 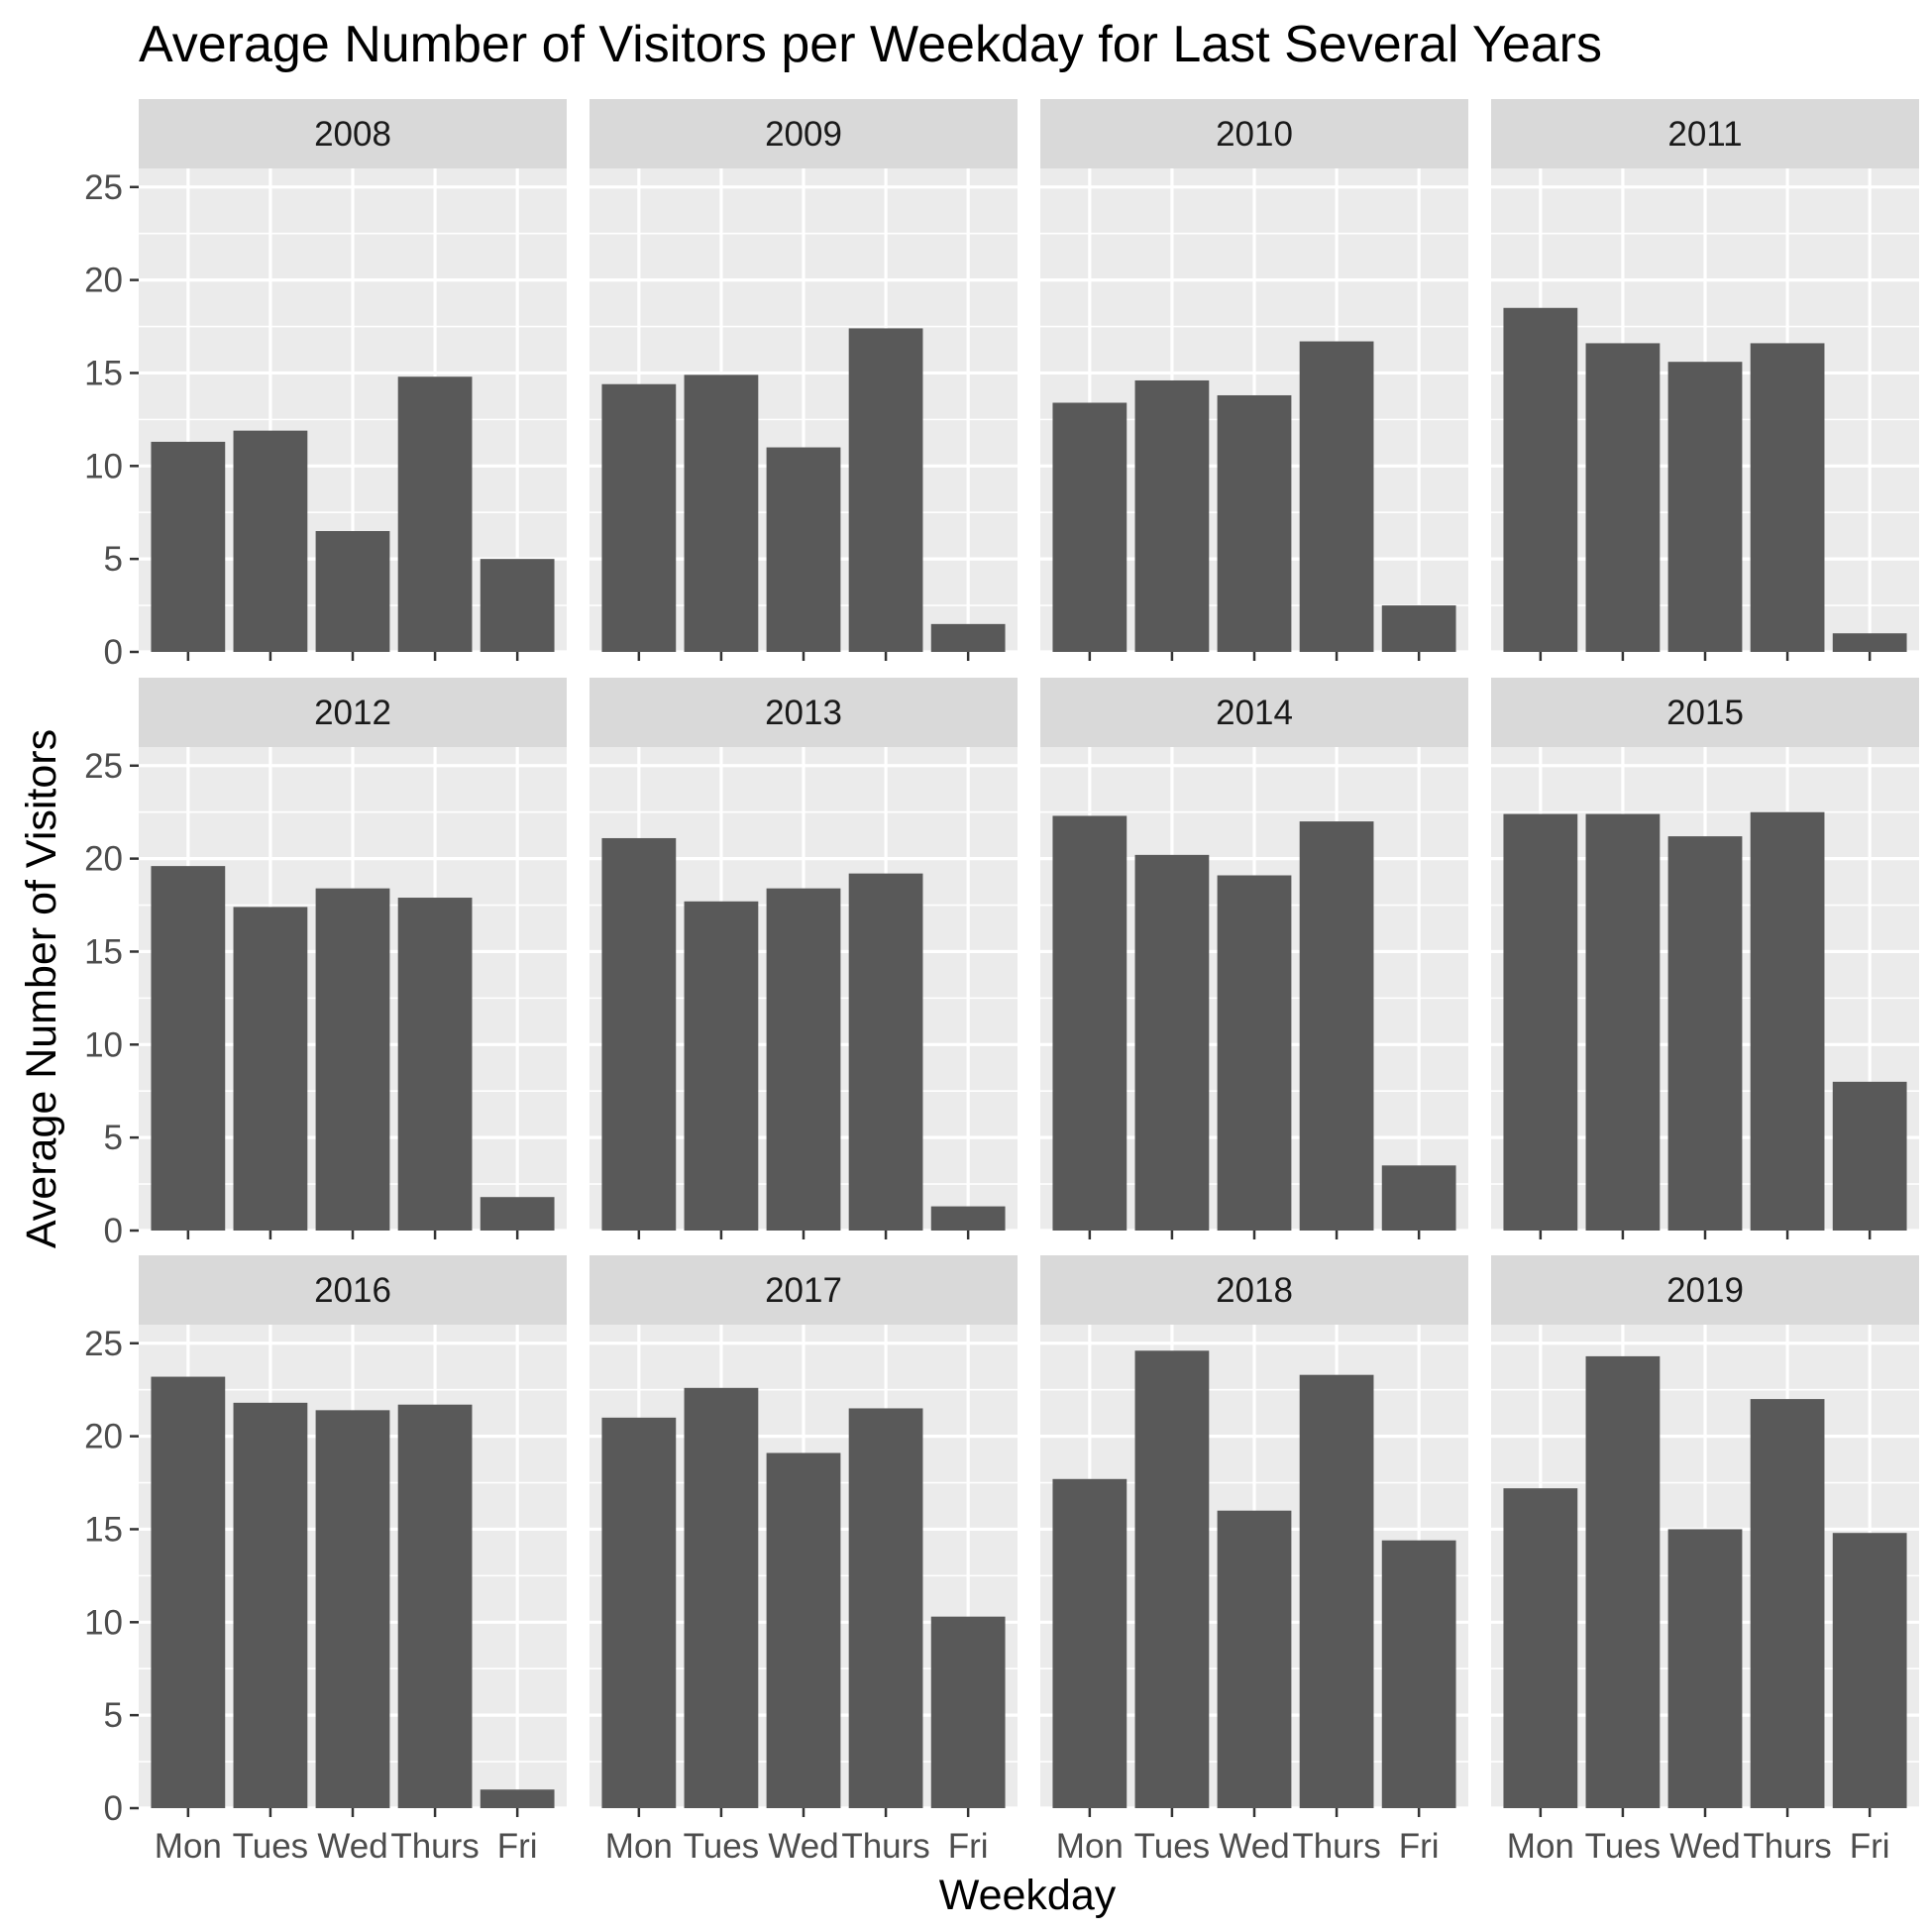 What do you see at coordinates (435, 1606) in the screenshot?
I see `bar-2016-Thurs` at bounding box center [435, 1606].